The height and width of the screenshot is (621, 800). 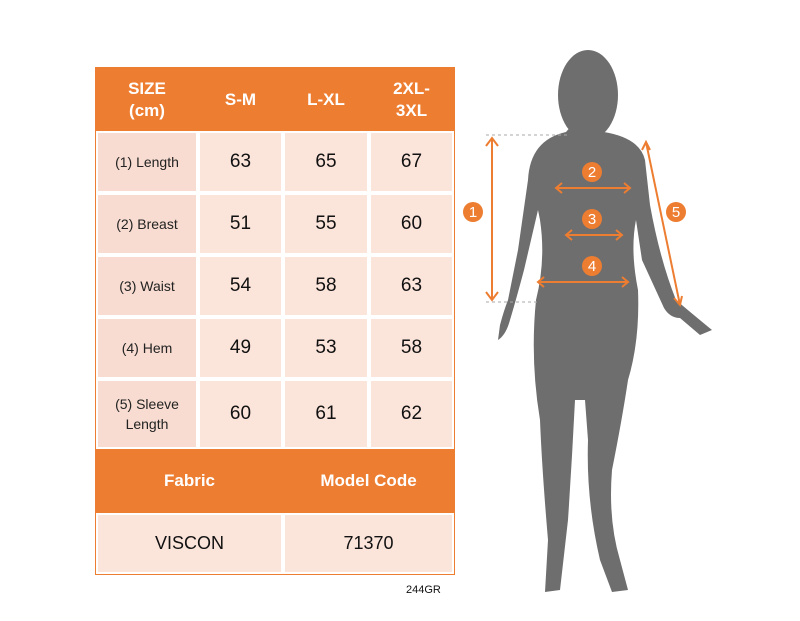 What do you see at coordinates (189, 543) in the screenshot?
I see `fabric-value: VISCON` at bounding box center [189, 543].